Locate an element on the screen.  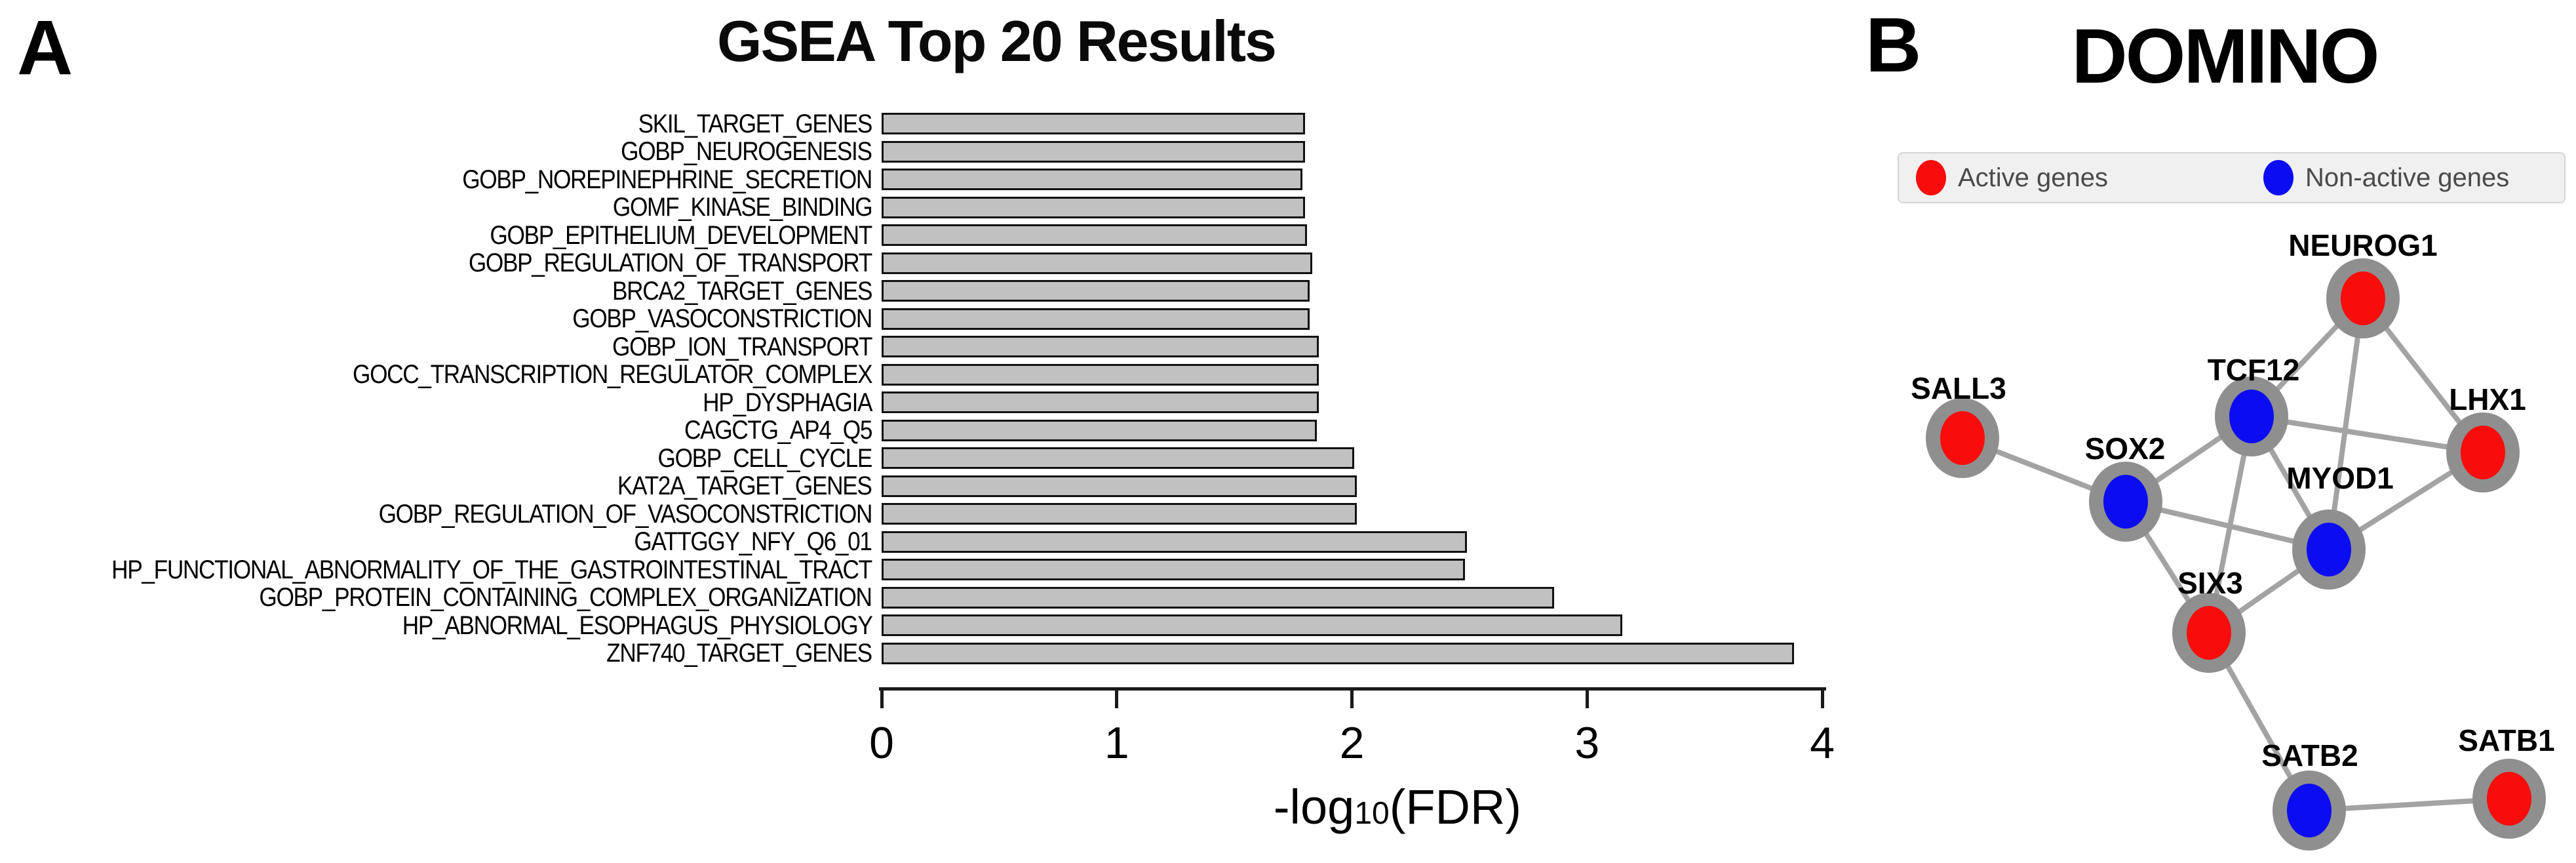
gene-node-label-SIX3: SIX3 is located at coordinates (2210, 583).